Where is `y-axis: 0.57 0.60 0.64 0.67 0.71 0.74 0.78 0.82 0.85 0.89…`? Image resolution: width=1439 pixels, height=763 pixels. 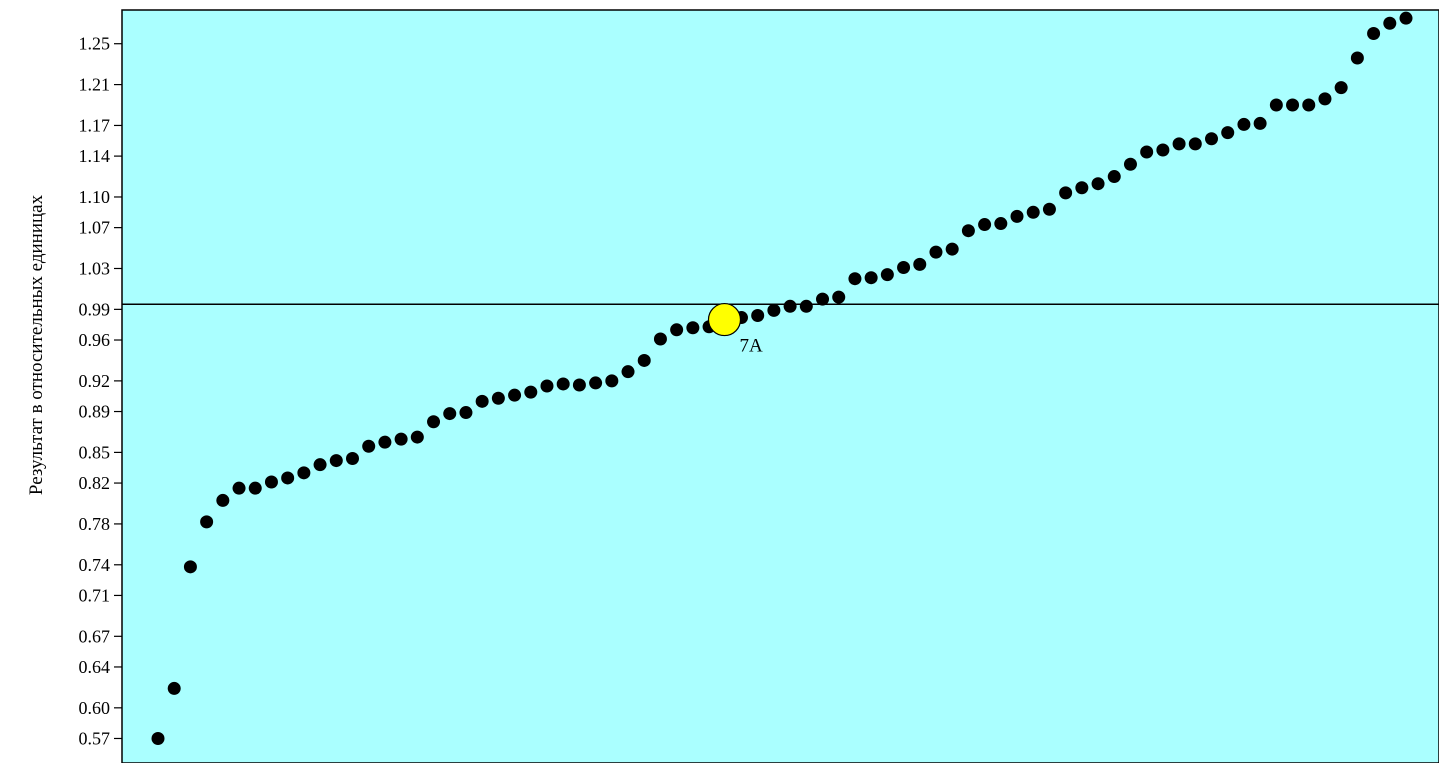
y-axis: 0.57 0.60 0.64 0.67 0.71 0.74 0.78 0.82 0.85 0.89… is located at coordinates (100, 391).